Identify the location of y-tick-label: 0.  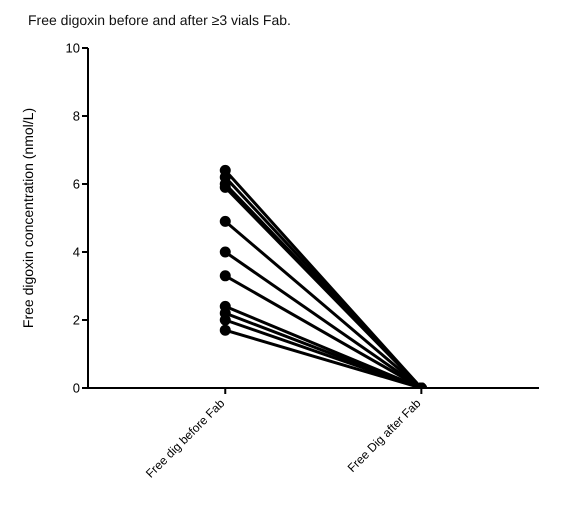
(76, 388).